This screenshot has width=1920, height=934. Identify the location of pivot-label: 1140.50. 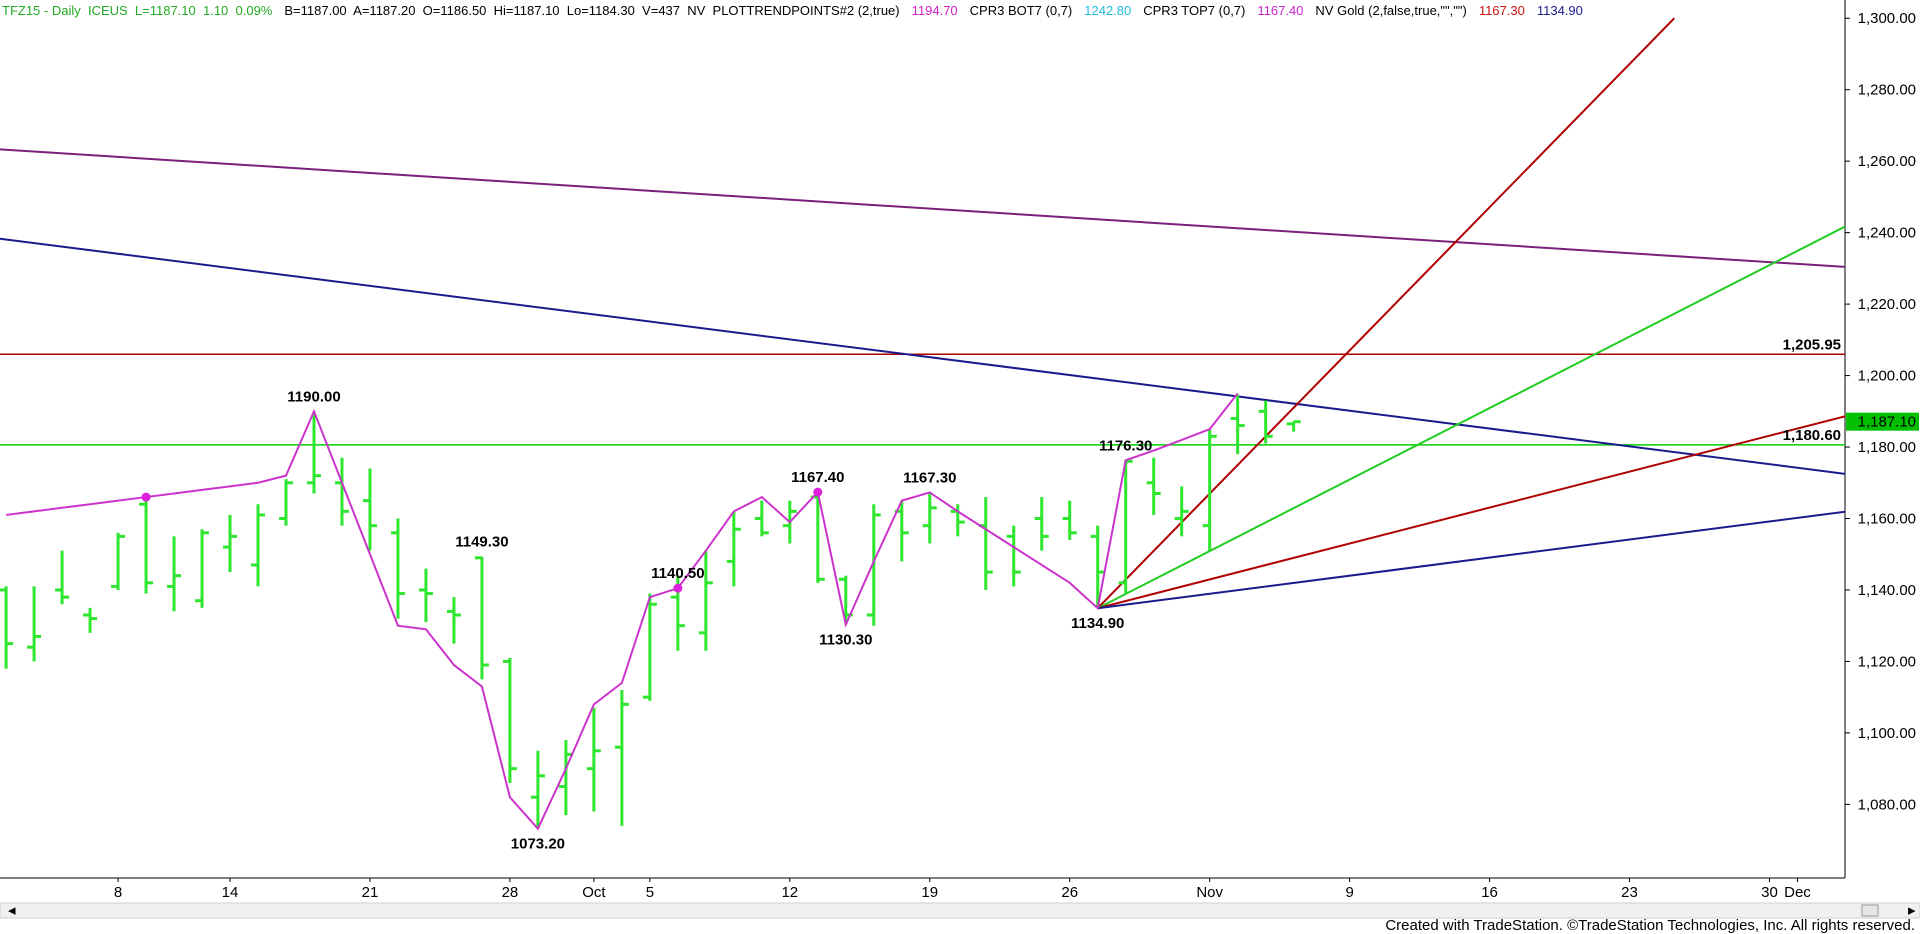
(677, 573).